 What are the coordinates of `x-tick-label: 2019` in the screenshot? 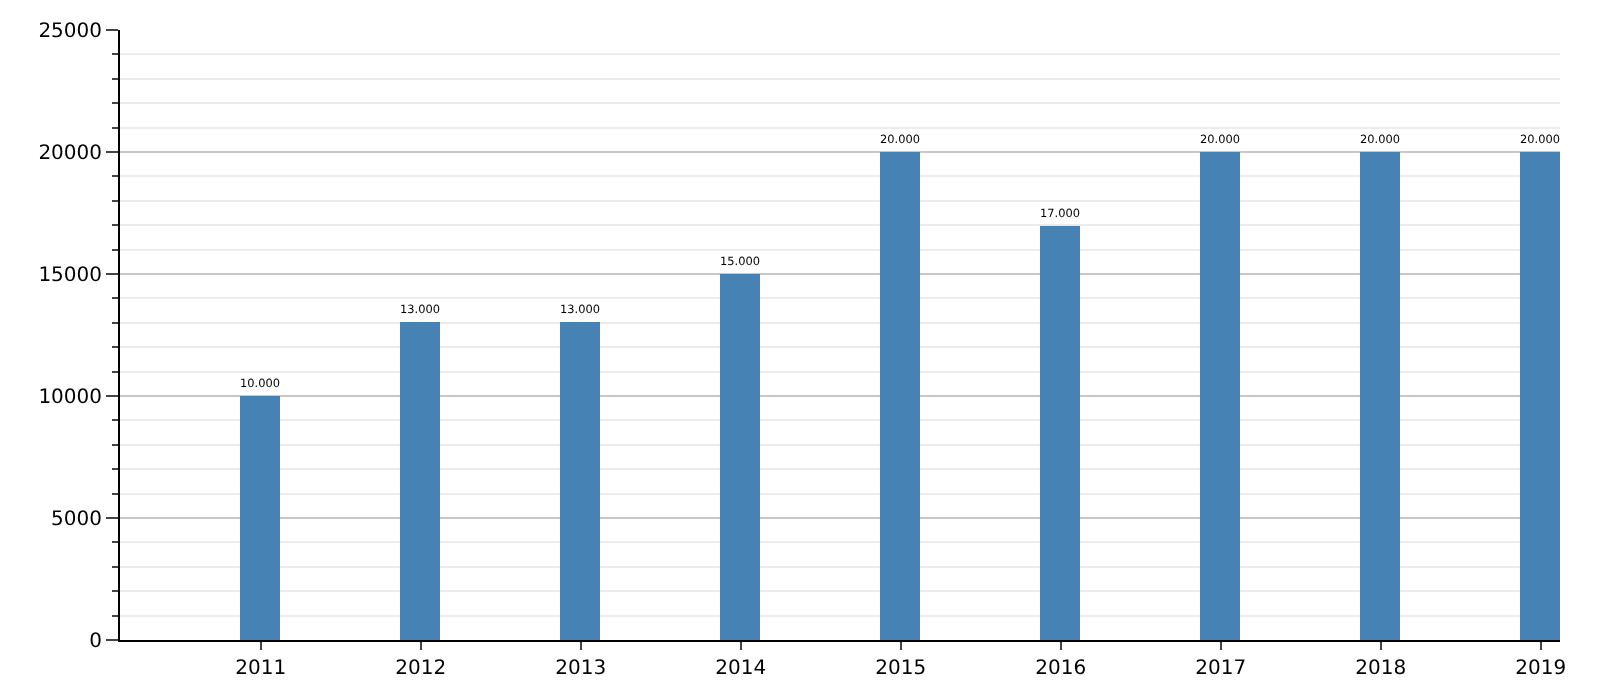 It's located at (1541, 669).